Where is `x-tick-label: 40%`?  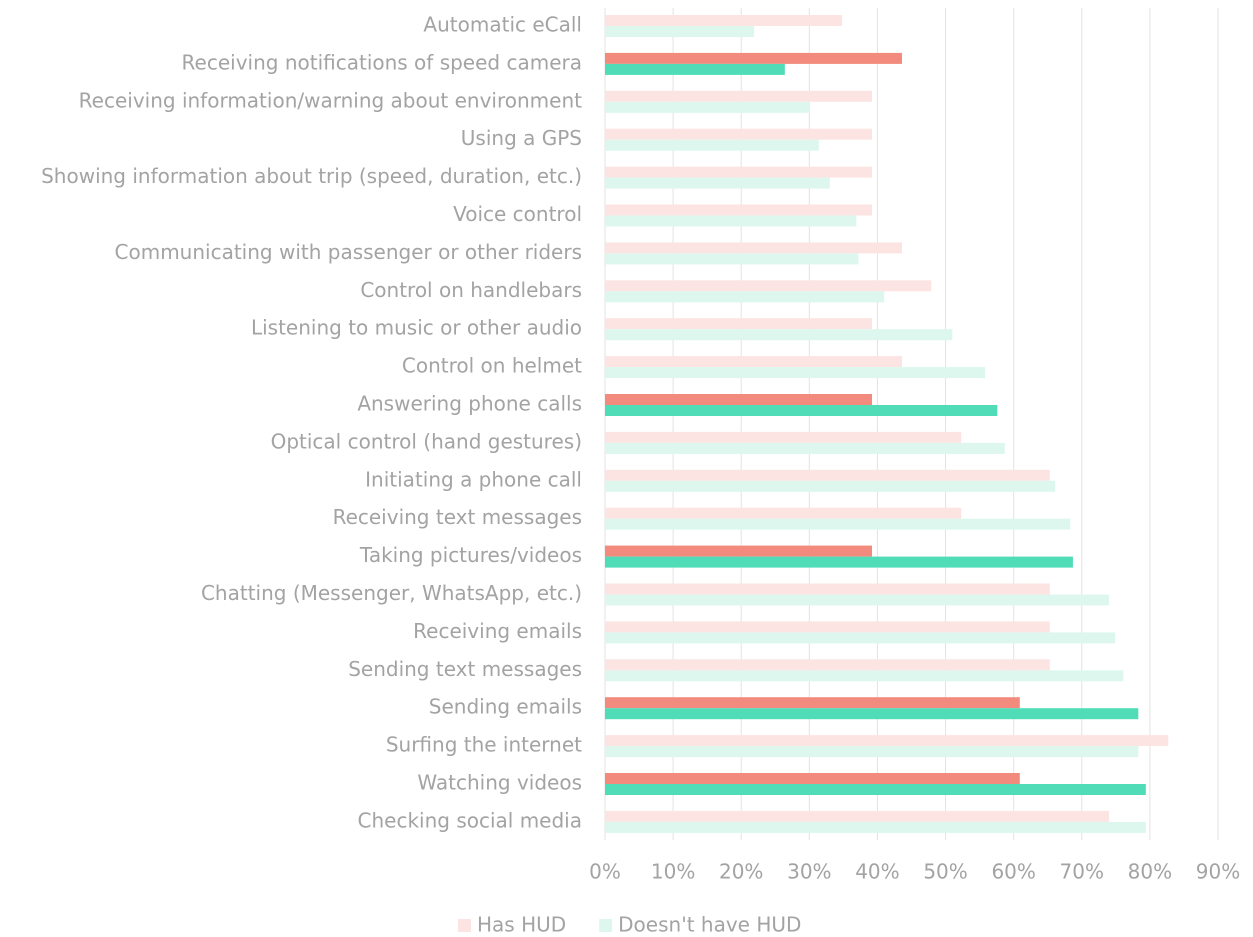 x-tick-label: 40% is located at coordinates (877, 872).